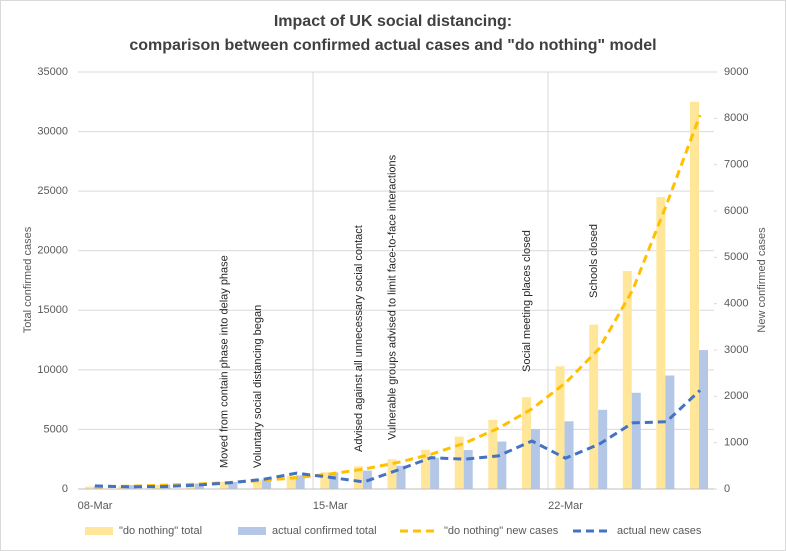 This screenshot has height=551, width=786. I want to click on legend-label: "do nothing" total, so click(160, 531).